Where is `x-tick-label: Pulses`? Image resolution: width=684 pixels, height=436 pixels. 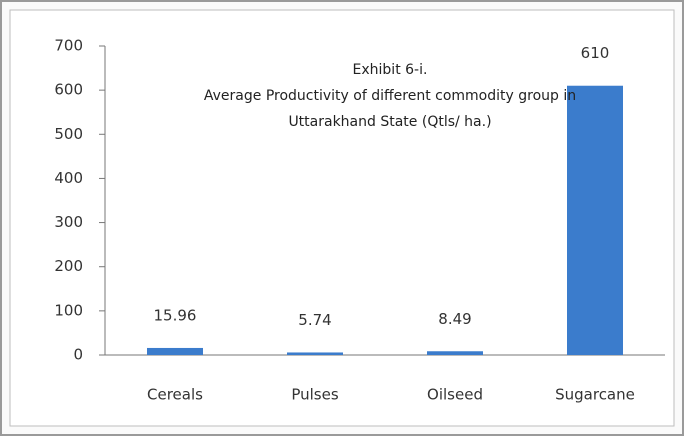
x-tick-label: Pulses is located at coordinates (314, 395).